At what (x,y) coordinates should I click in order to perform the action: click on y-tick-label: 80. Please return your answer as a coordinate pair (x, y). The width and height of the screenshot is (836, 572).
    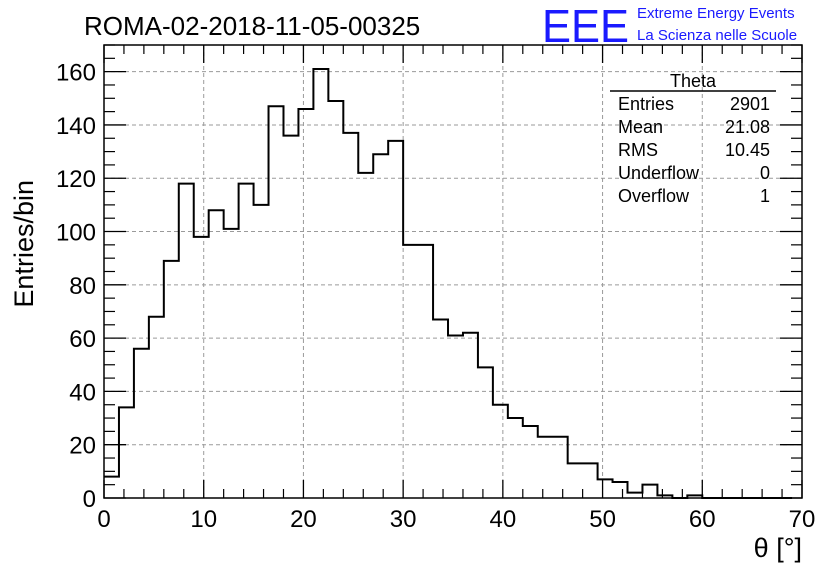
    Looking at the image, I should click on (82, 286).